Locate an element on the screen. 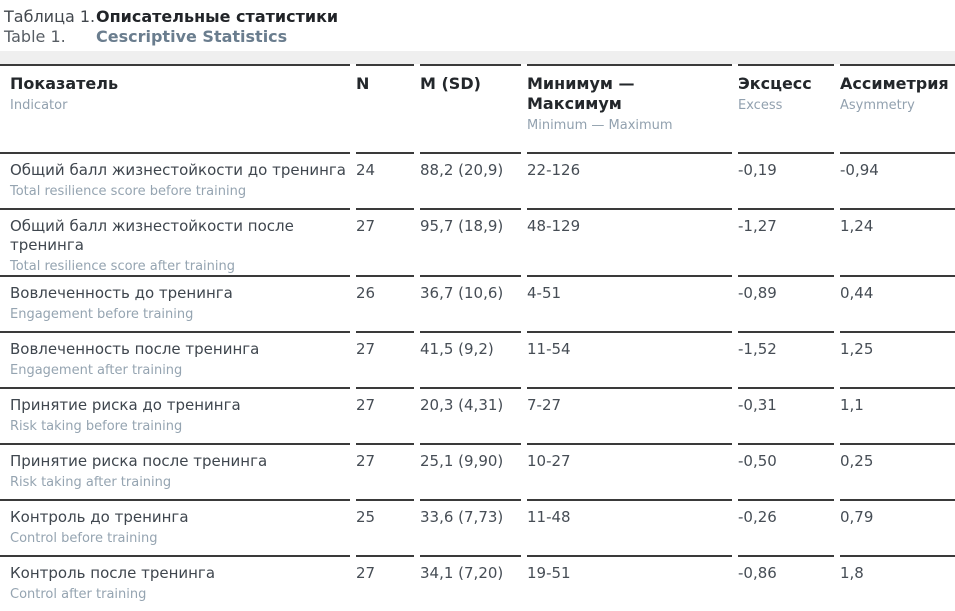 This screenshot has width=955, height=611. excess-cell: -0,89 is located at coordinates (786, 303).